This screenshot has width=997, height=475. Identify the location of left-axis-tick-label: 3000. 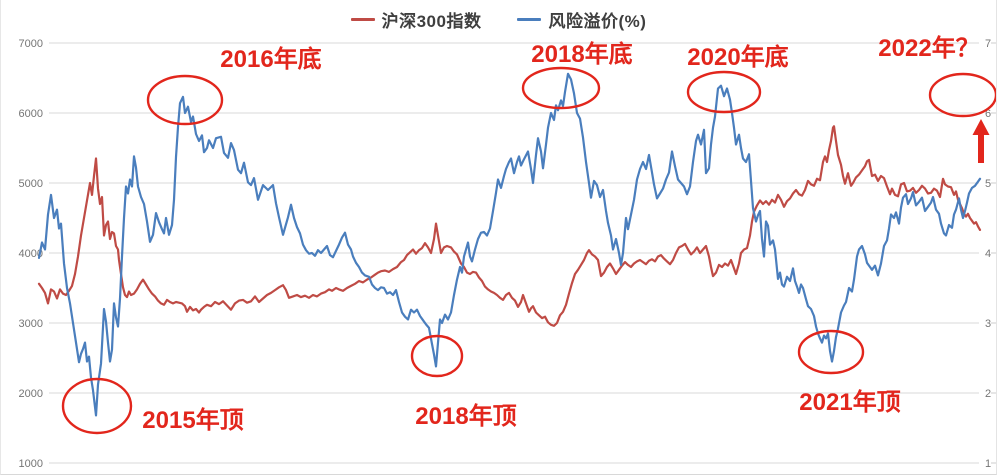
(31, 324).